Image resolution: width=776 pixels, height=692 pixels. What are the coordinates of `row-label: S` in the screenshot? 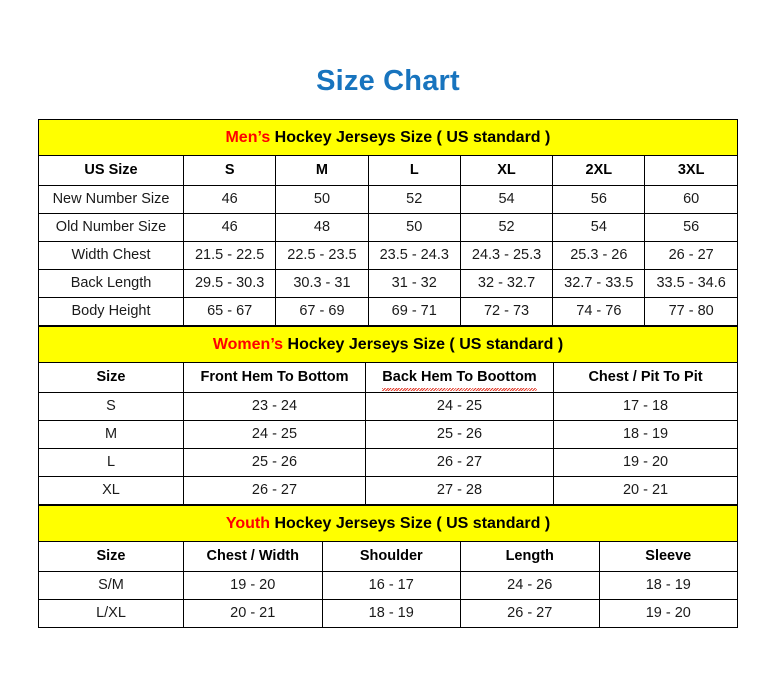 It's located at (111, 406).